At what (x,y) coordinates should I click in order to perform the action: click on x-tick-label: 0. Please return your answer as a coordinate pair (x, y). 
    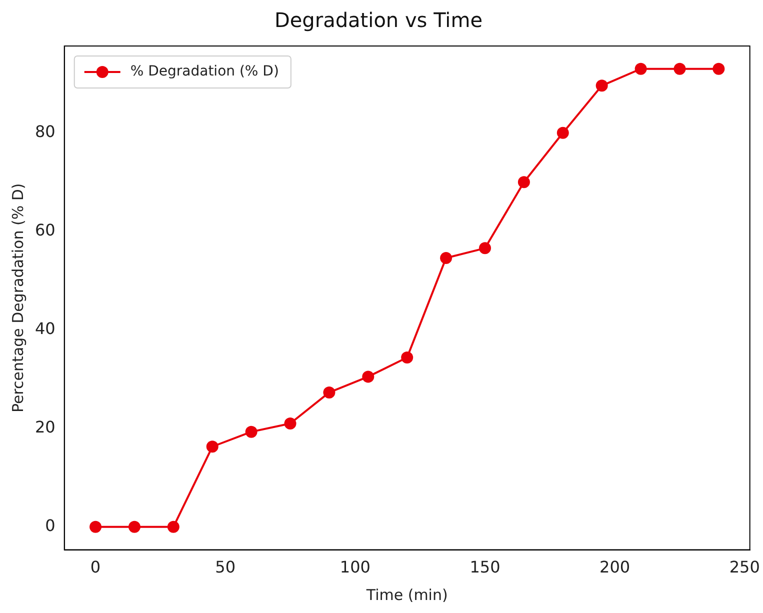
    Looking at the image, I should click on (95, 567).